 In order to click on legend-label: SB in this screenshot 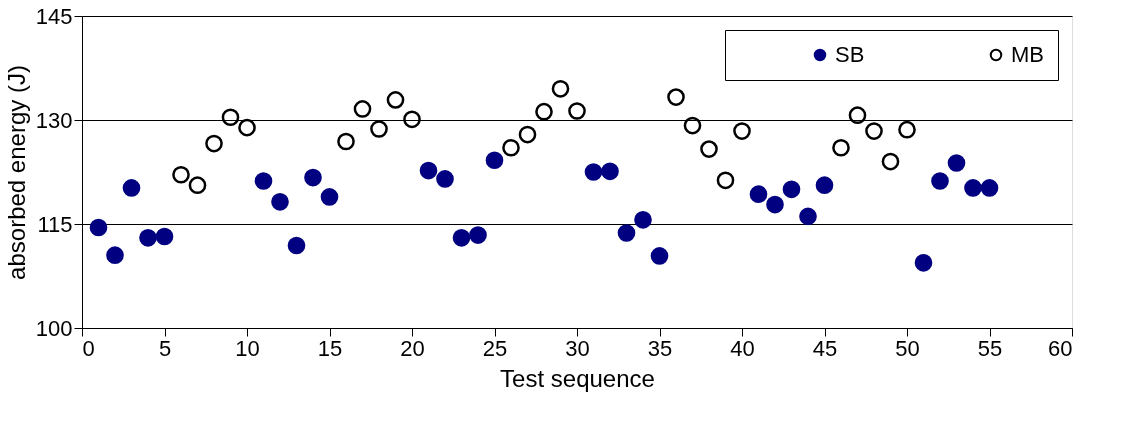, I will do `click(850, 54)`.